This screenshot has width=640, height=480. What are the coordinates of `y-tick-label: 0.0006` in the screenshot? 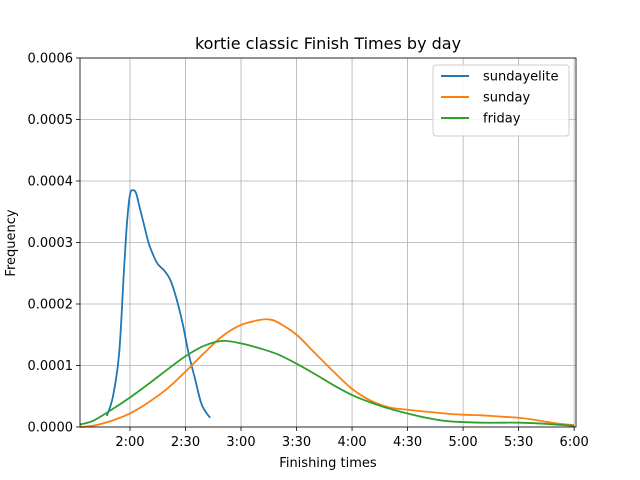 It's located at (51, 59).